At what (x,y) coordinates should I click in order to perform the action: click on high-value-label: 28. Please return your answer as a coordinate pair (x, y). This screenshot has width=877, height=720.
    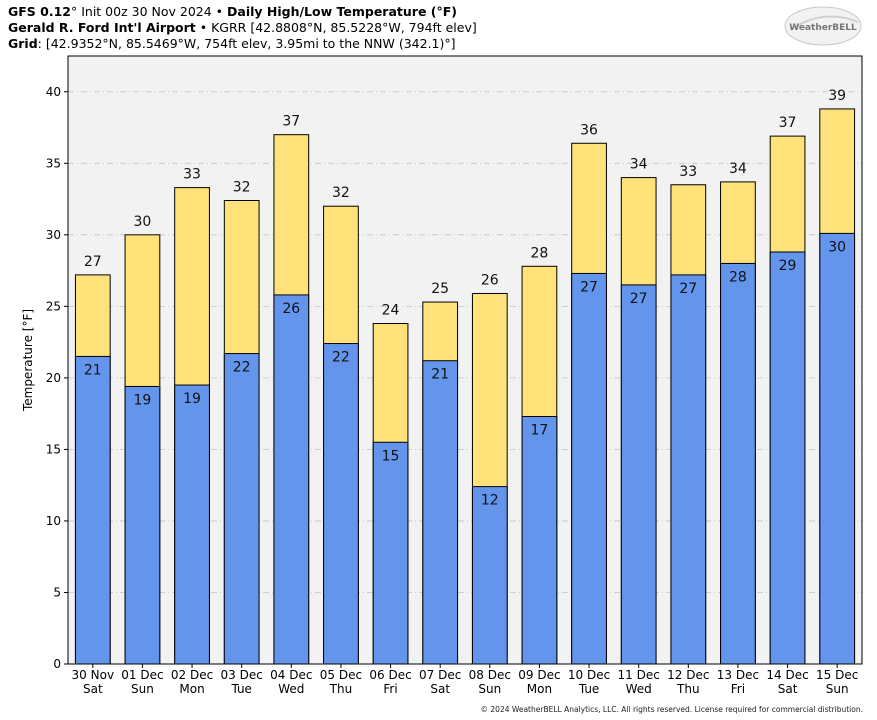
    Looking at the image, I should click on (540, 253).